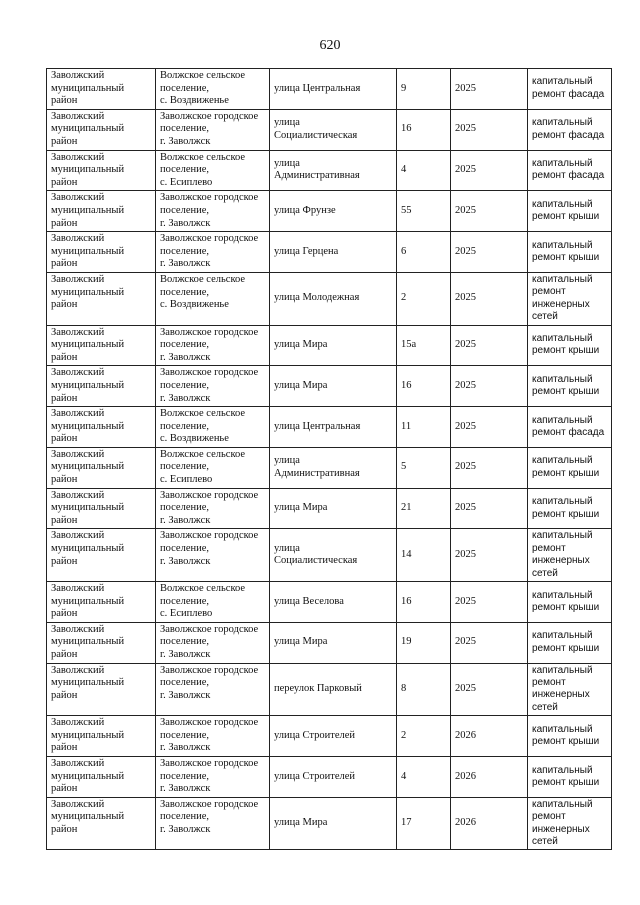  What do you see at coordinates (423, 467) in the screenshot?
I see `house-number-cell: 5` at bounding box center [423, 467].